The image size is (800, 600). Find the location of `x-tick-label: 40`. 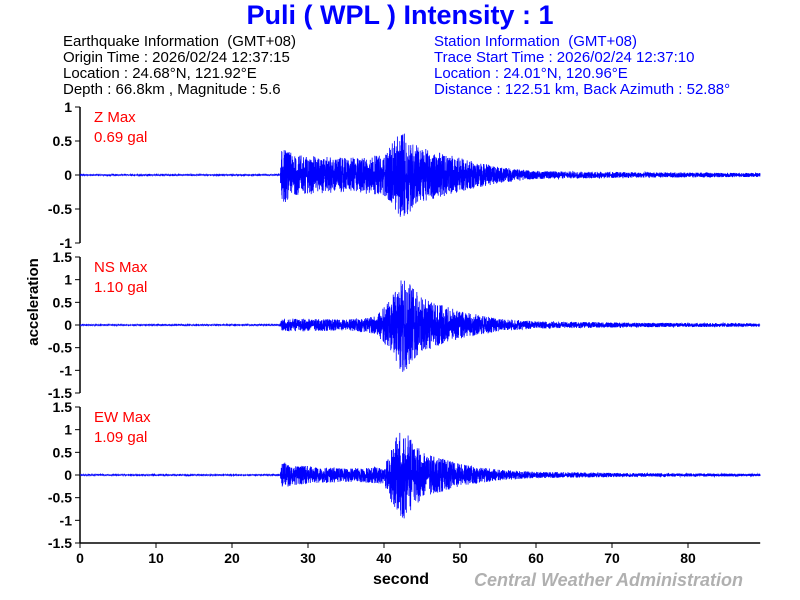

x-tick-label: 40 is located at coordinates (384, 558).